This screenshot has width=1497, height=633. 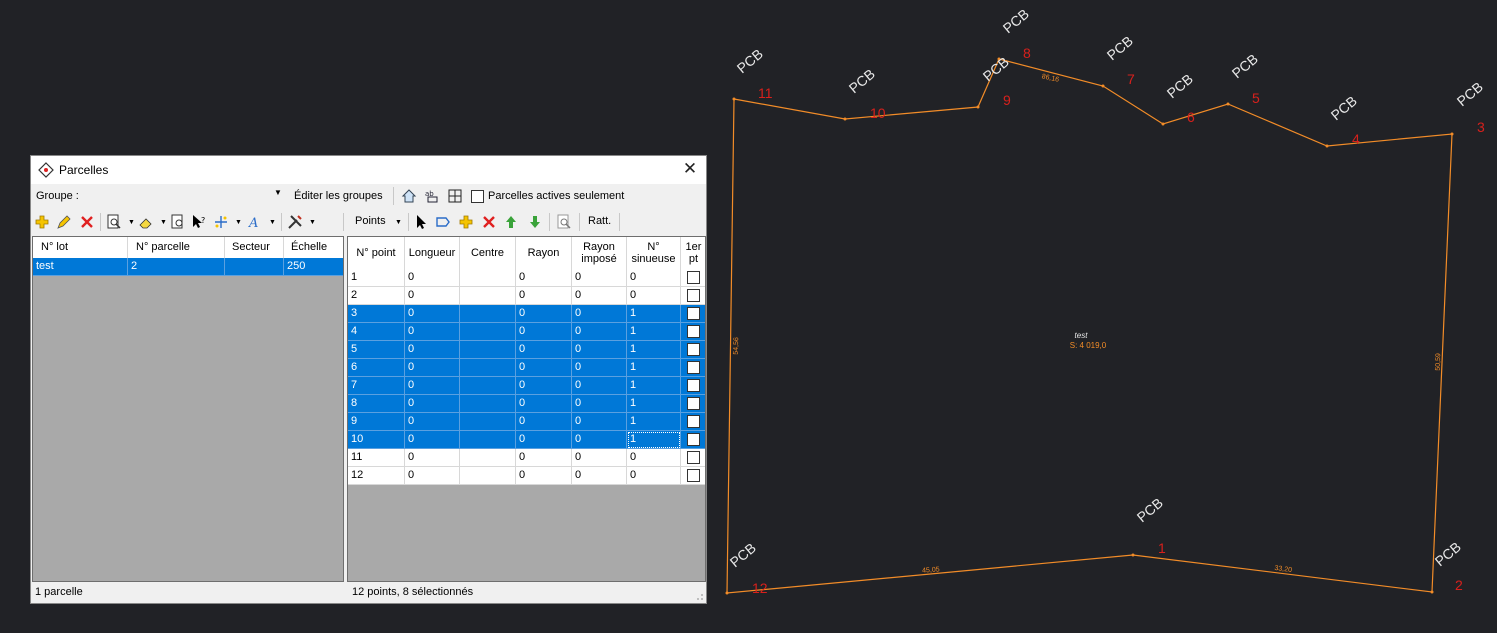 I want to click on delete-icon, so click(x=87, y=222).